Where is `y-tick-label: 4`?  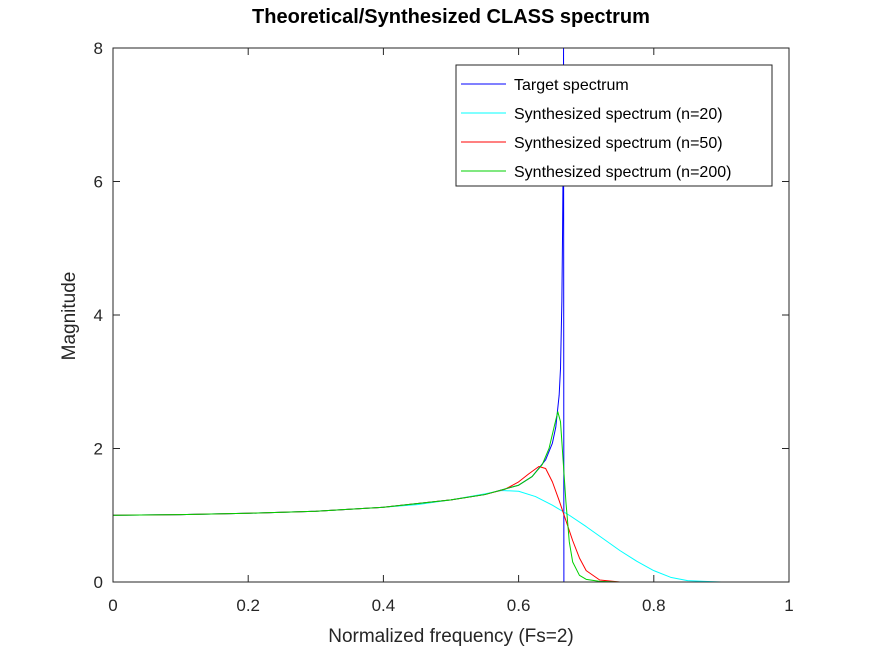
y-tick-label: 4 is located at coordinates (98, 315).